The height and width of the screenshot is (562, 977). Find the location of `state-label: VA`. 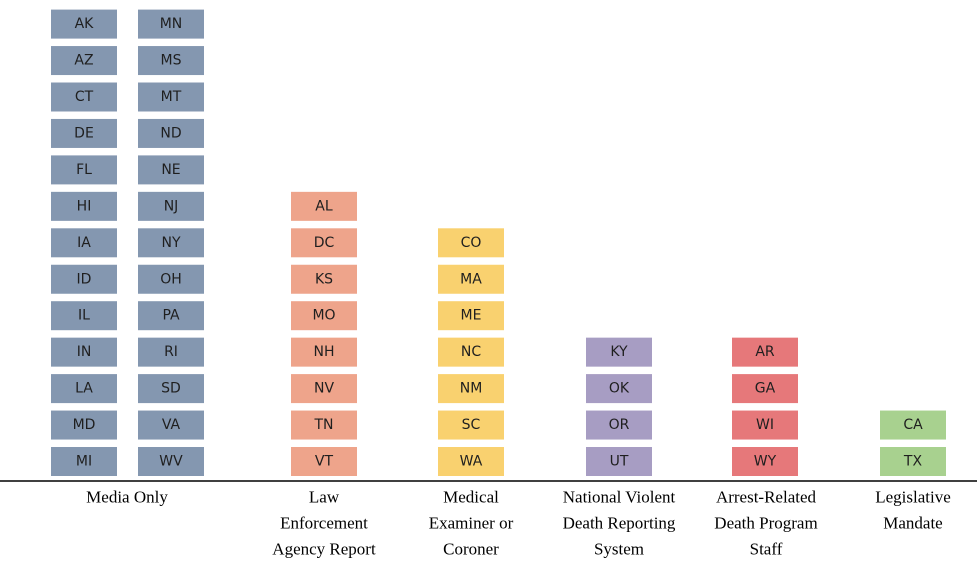

state-label: VA is located at coordinates (171, 425).